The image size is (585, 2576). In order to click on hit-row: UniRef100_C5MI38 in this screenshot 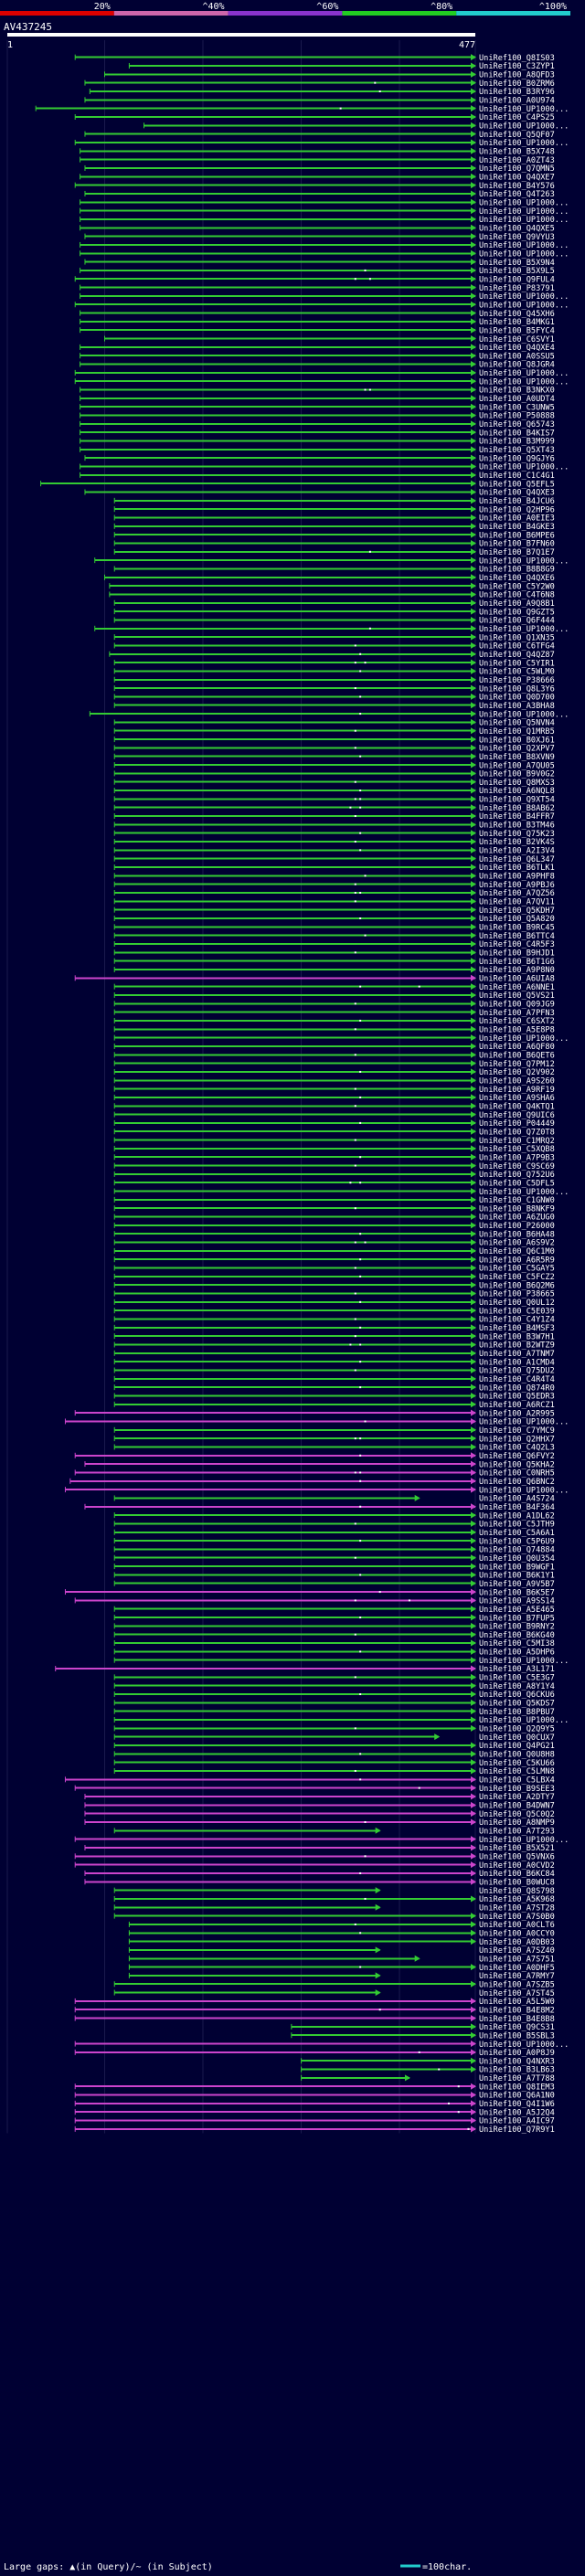, I will do `click(334, 1643)`.